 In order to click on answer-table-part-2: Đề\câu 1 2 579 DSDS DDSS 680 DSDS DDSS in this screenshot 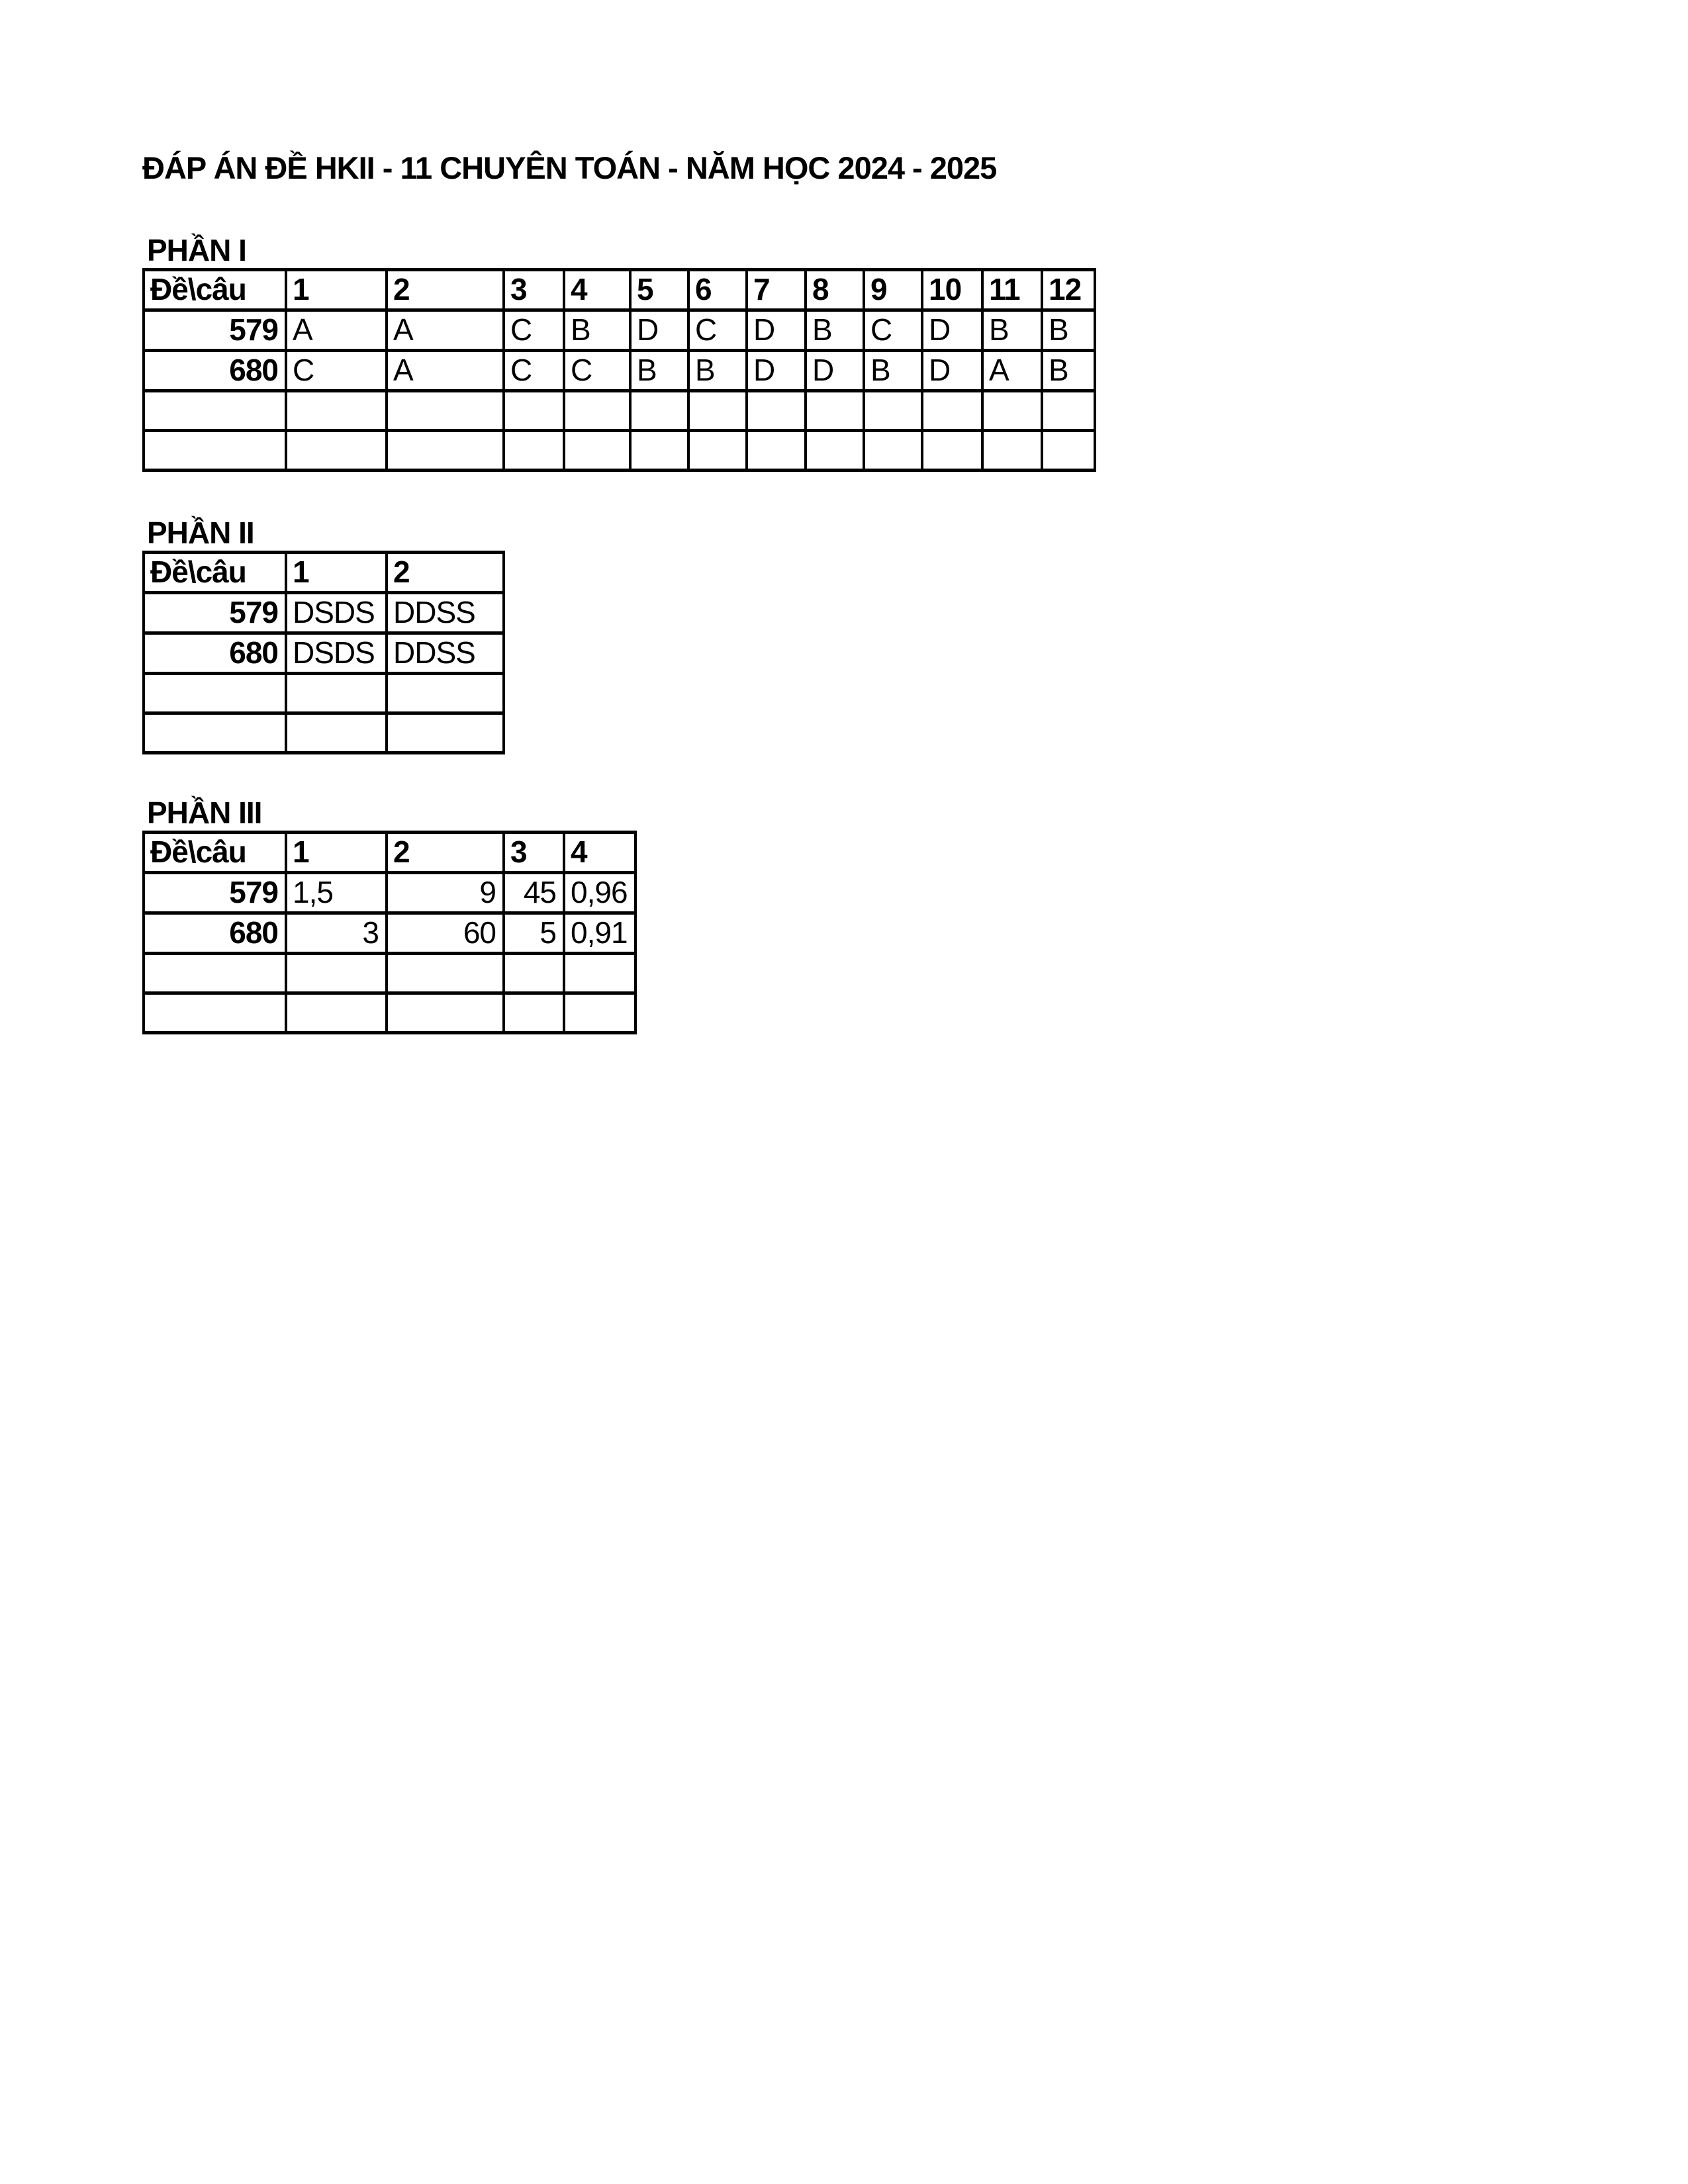, I will do `click(323, 653)`.